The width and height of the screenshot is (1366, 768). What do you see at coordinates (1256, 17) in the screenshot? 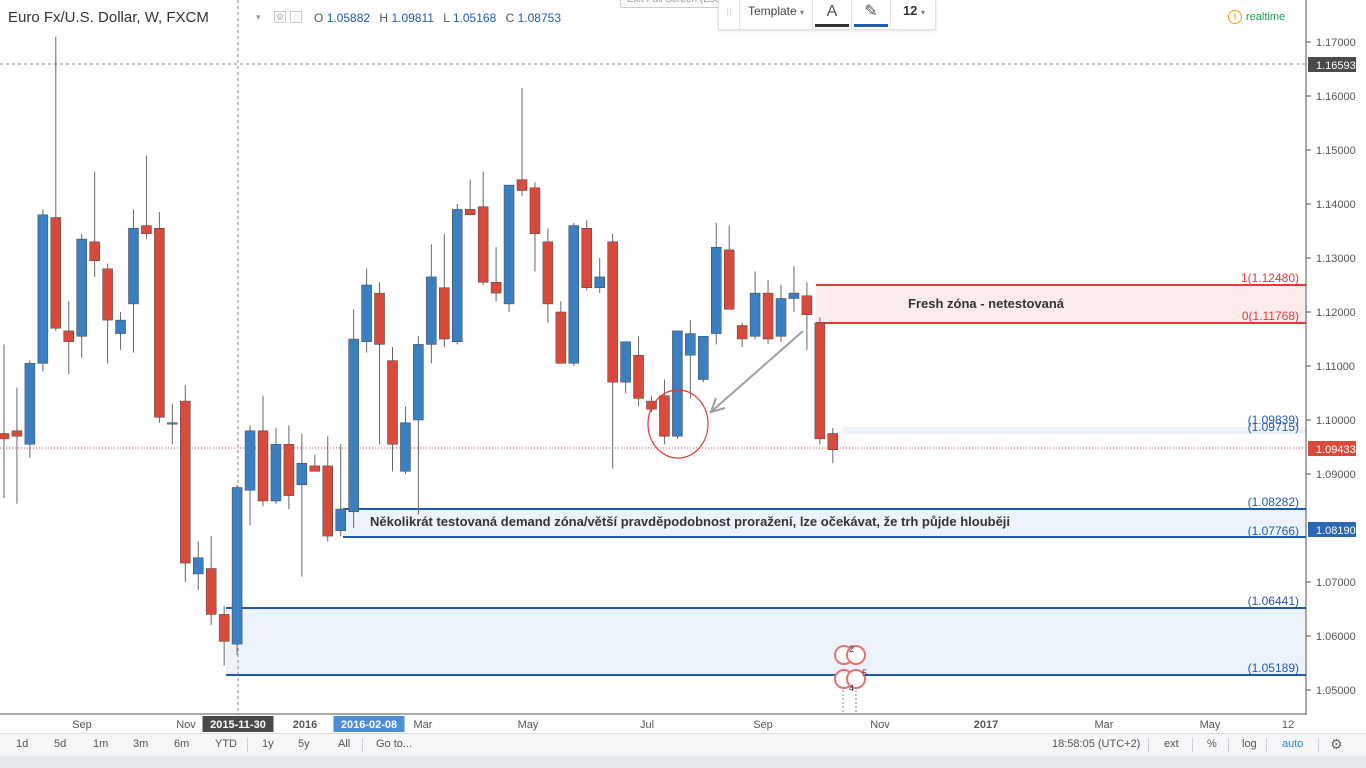
I see `realtime-indicator: ! realtime` at bounding box center [1256, 17].